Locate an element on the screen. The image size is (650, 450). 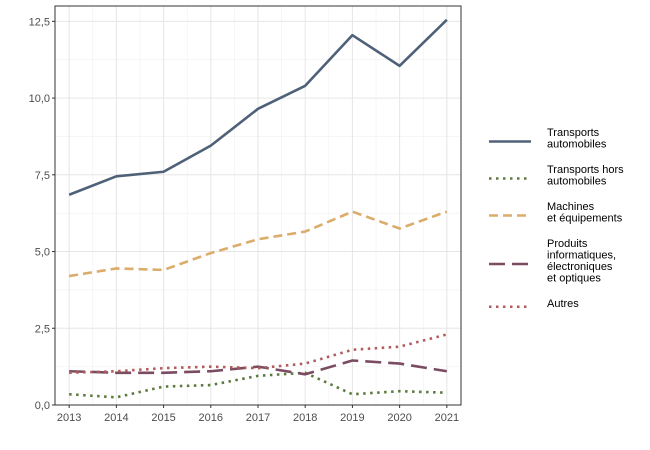
y-tick-label: 12,5 is located at coordinates (39, 22).